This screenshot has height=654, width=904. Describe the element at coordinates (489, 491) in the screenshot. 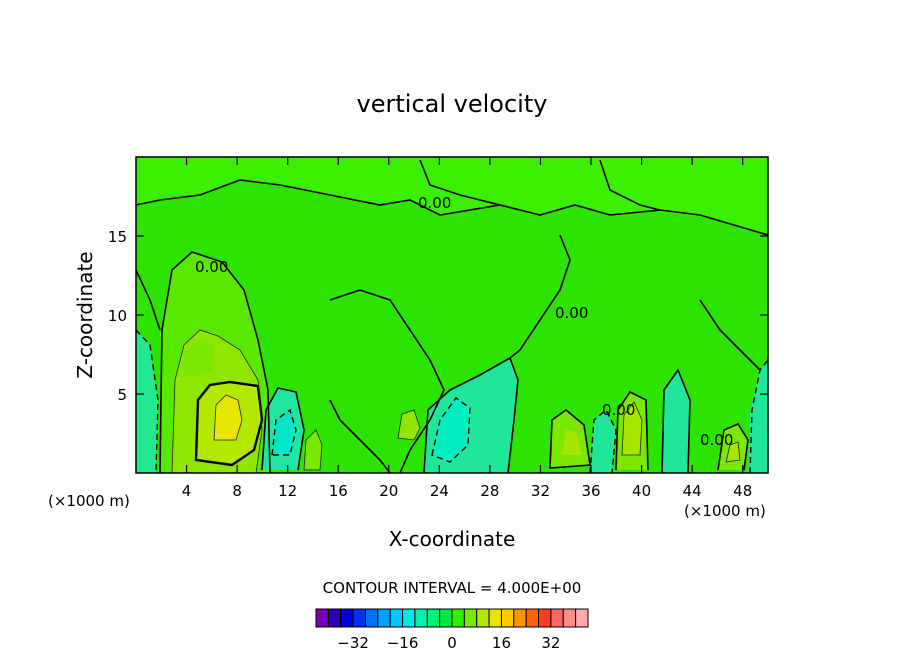

I see `x-tick-label: 28` at that location.